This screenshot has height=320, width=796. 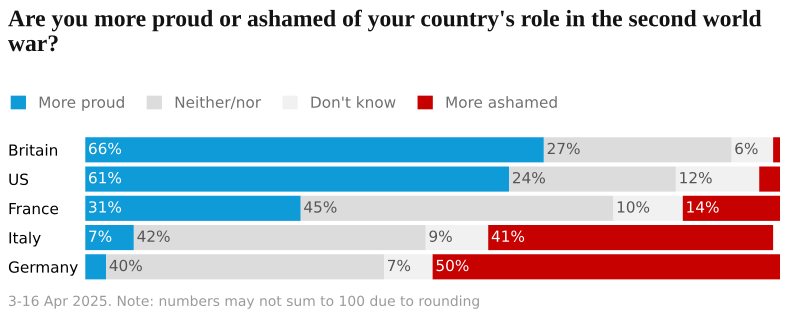 What do you see at coordinates (746, 148) in the screenshot?
I see `data-label: 6%` at bounding box center [746, 148].